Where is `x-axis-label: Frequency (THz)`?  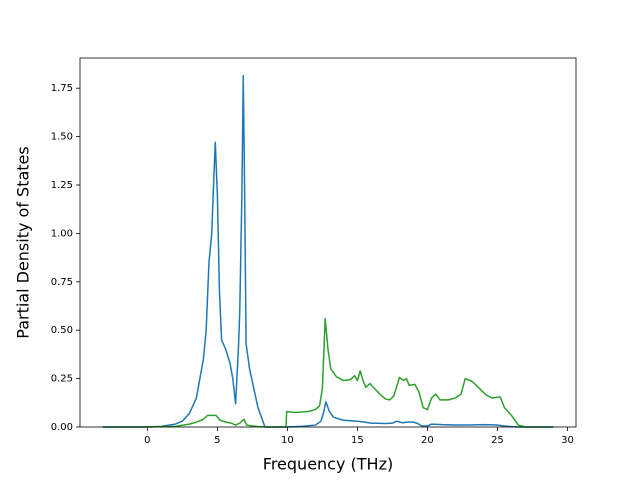 x-axis-label: Frequency (THz) is located at coordinates (328, 464).